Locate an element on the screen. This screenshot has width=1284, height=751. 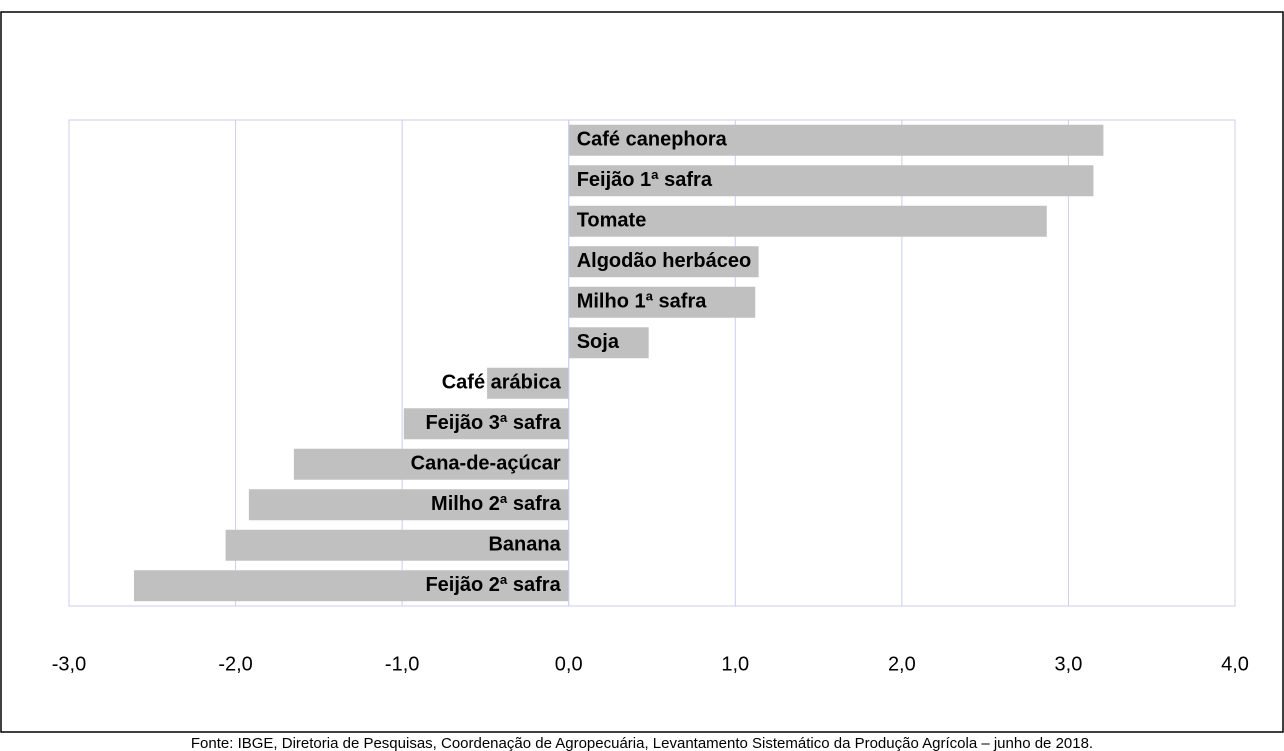
category-label: Tomate is located at coordinates (612, 221).